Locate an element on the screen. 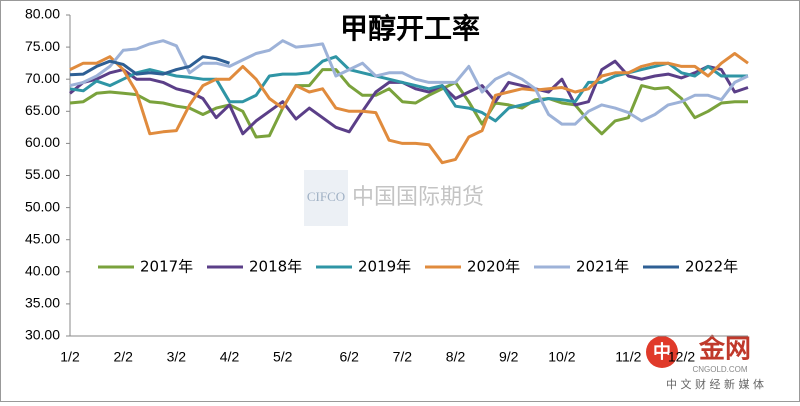 This screenshot has height=406, width=800. x-tick-label: 6/2 is located at coordinates (349, 357).